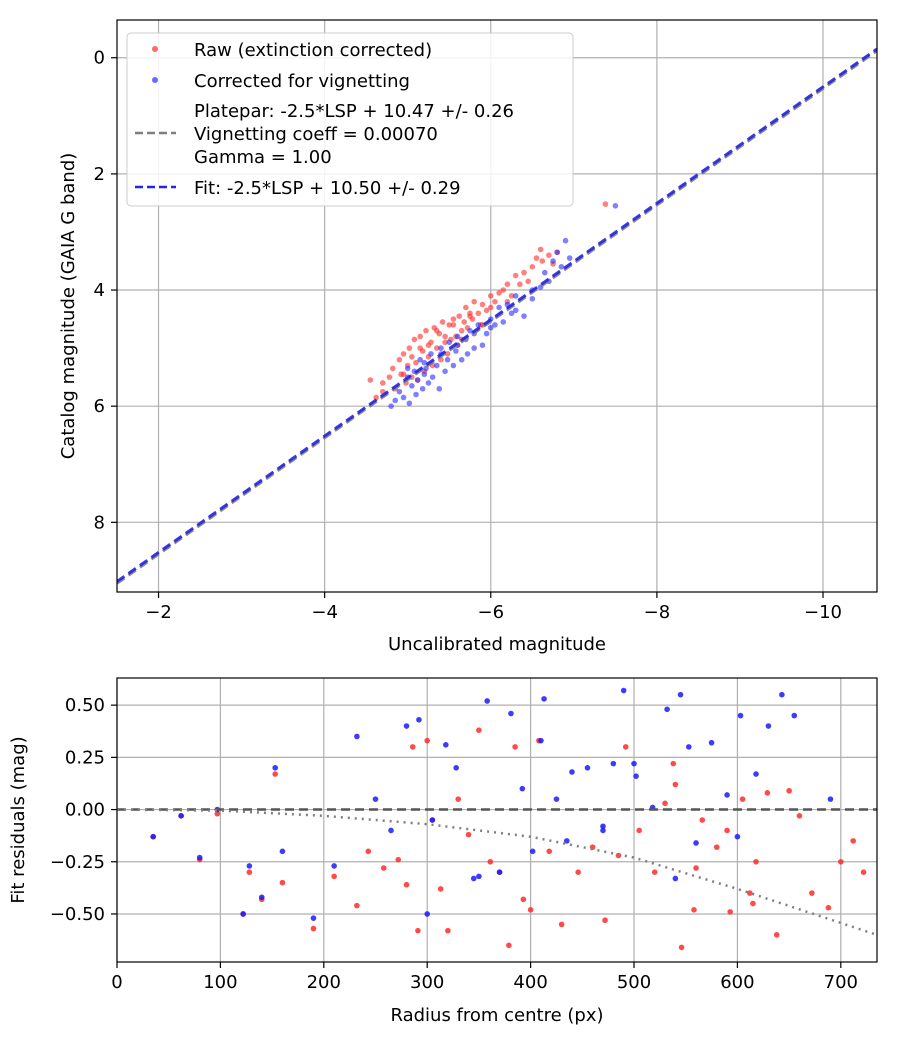 This screenshot has height=1050, width=900. What do you see at coordinates (85, 810) in the screenshot?
I see `y-tick-label: 0.00` at bounding box center [85, 810].